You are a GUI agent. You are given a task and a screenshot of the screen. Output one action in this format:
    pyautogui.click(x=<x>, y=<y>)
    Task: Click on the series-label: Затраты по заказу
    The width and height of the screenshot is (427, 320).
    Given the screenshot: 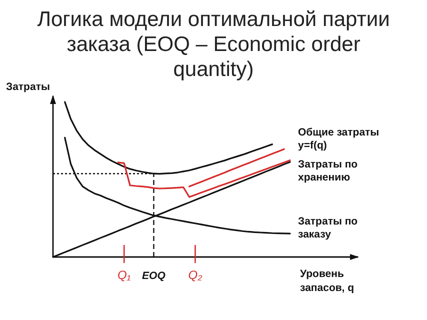 What is the action you would take?
    pyautogui.click(x=328, y=228)
    